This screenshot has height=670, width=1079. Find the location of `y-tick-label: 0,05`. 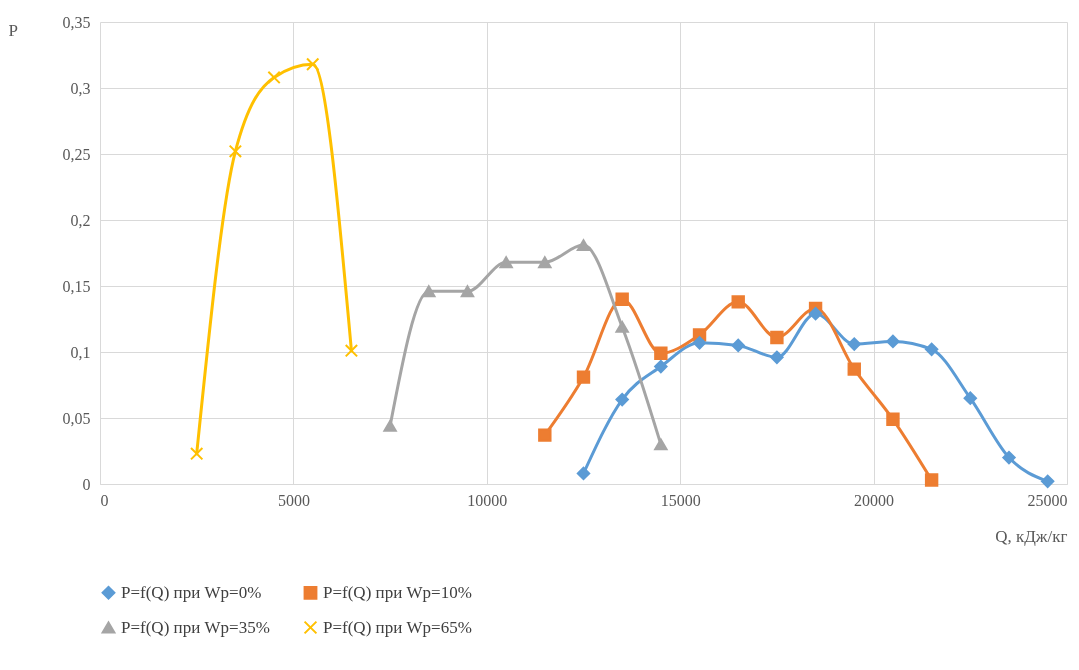

y-tick-label: 0,05 is located at coordinates (76, 418).